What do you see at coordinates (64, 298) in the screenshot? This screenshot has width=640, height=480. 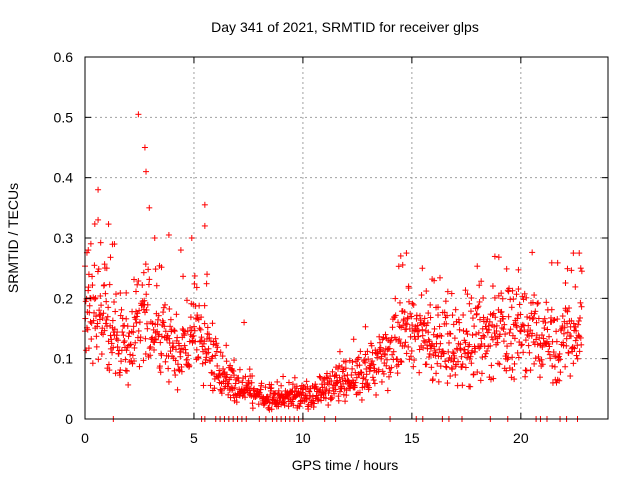 I see `y-tick-label: 0.2` at bounding box center [64, 298].